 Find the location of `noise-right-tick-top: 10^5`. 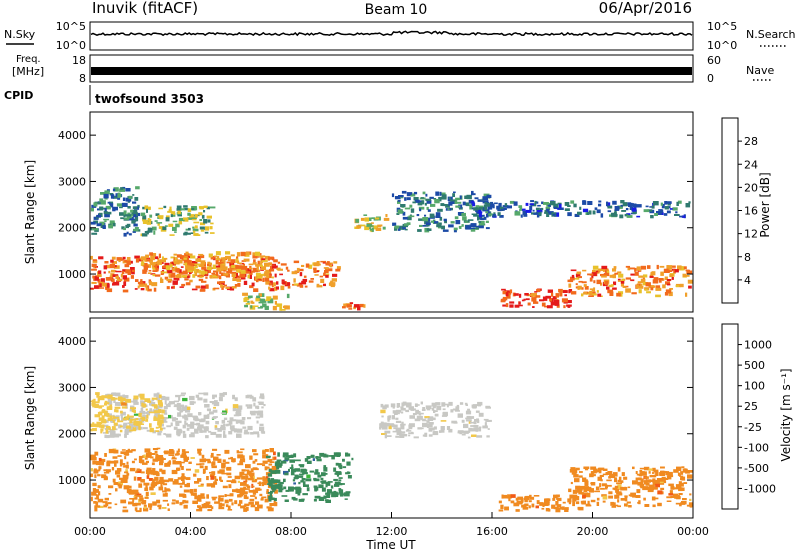

noise-right-tick-top: 10^5 is located at coordinates (722, 26).